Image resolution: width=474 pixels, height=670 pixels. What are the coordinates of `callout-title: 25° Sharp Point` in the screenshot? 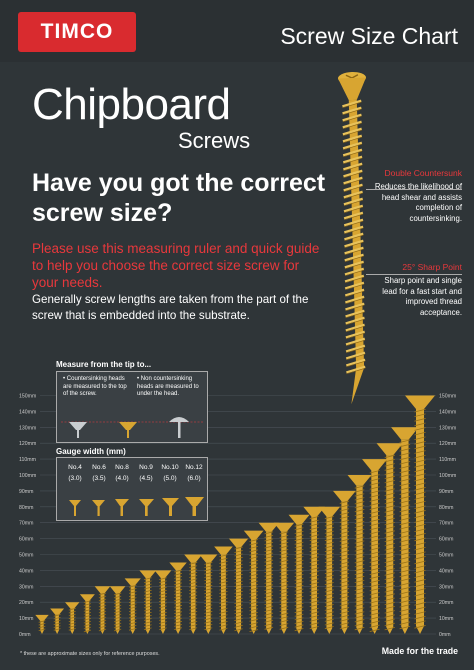 It's located at (432, 267).